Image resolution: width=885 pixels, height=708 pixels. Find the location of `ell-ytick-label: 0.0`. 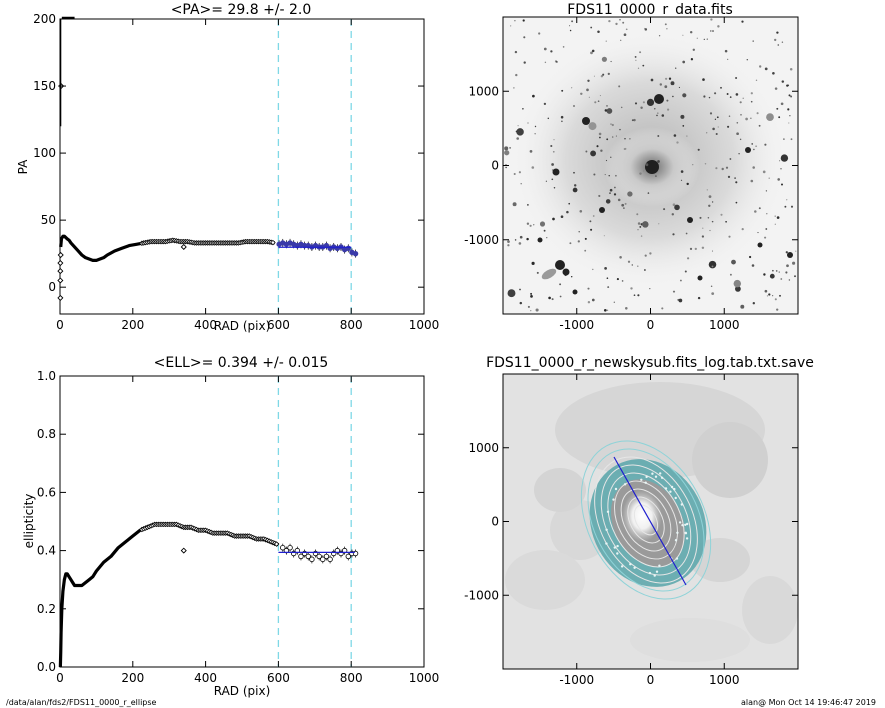

ell-ytick-label: 0.0 is located at coordinates (46, 667).